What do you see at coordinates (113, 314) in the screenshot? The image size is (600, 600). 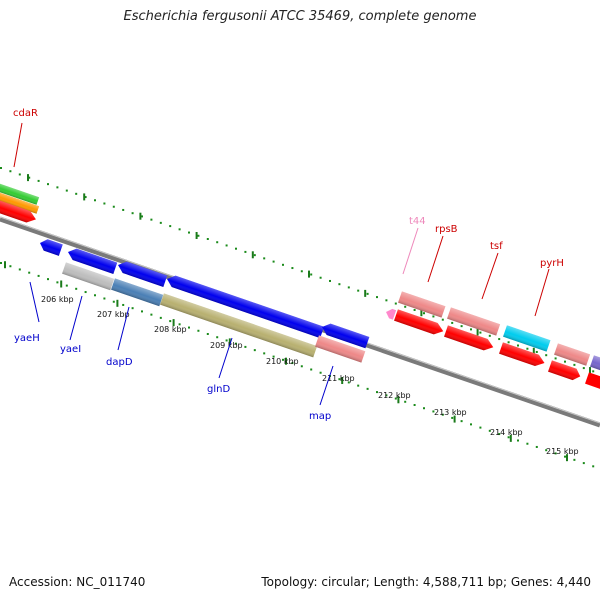 I see `kbp-label-207: 207 kbp` at bounding box center [113, 314].